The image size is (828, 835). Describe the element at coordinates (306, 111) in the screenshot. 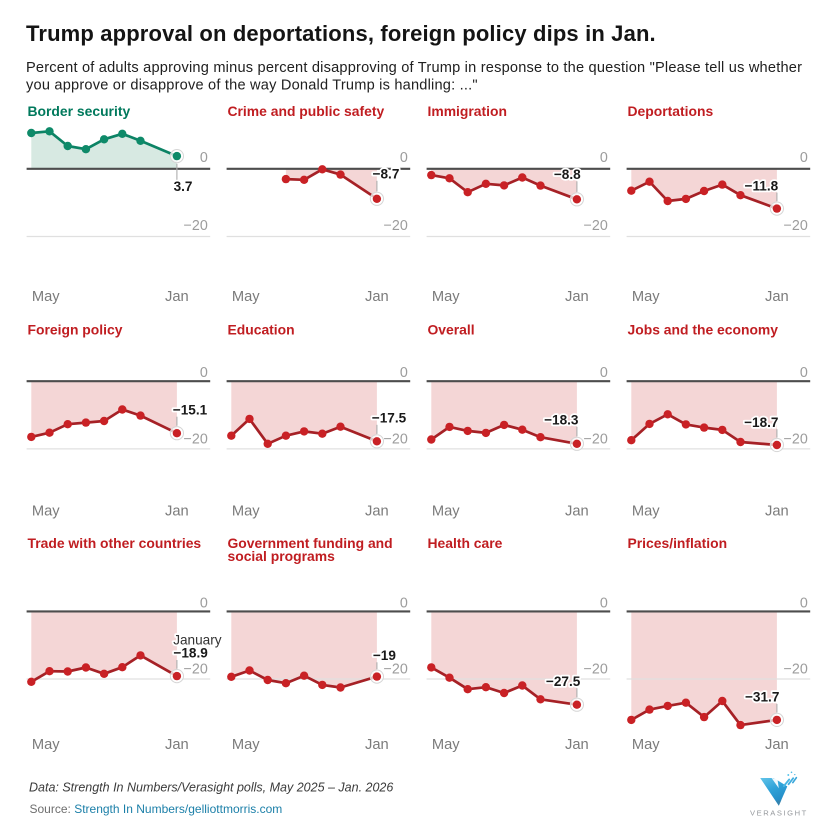

I see `svg-text: Crime and public safety` at that location.